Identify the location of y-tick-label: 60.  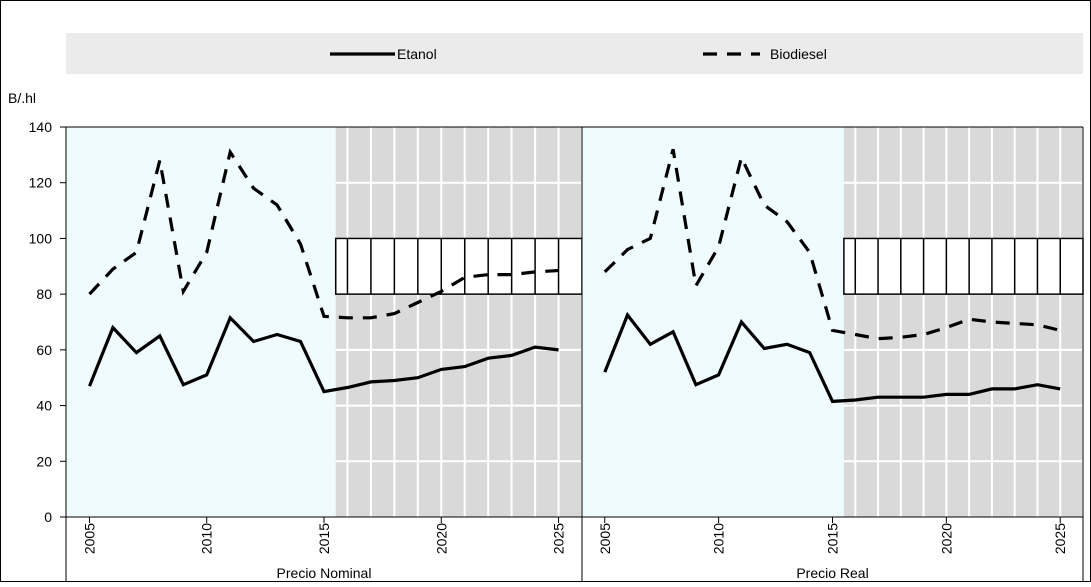
(44, 350).